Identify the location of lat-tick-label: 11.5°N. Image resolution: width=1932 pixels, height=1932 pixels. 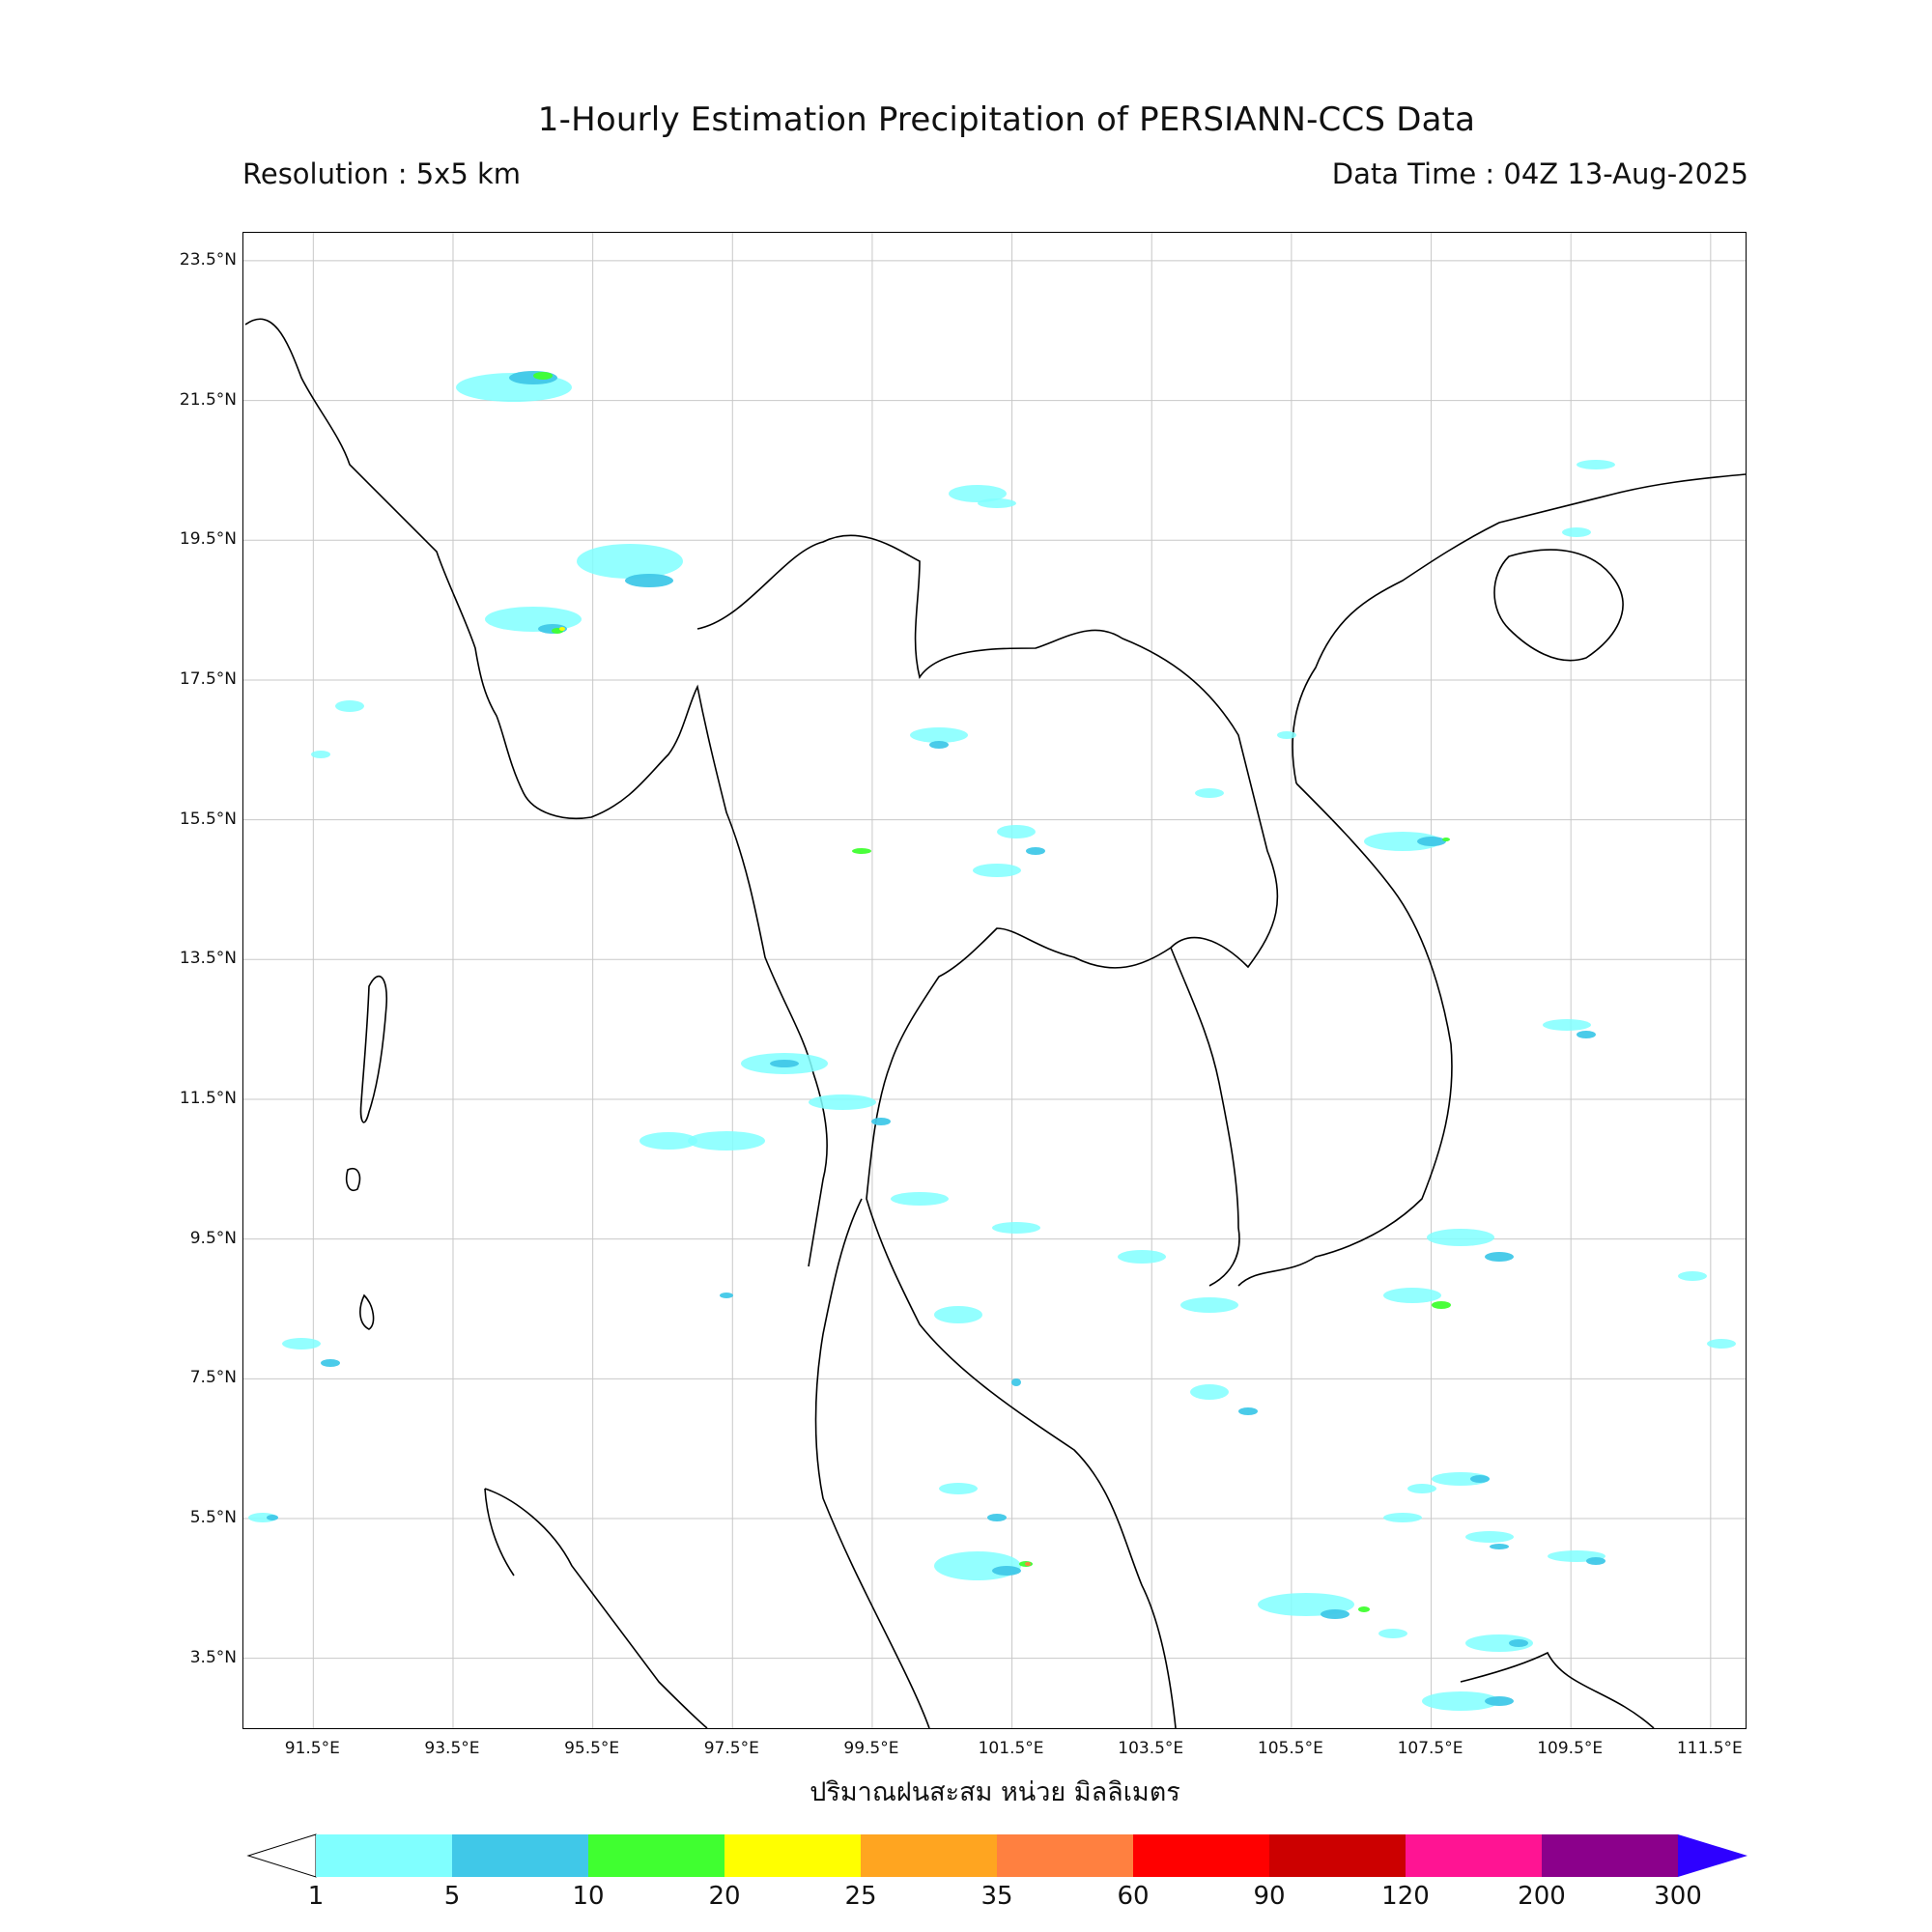
(208, 1098).